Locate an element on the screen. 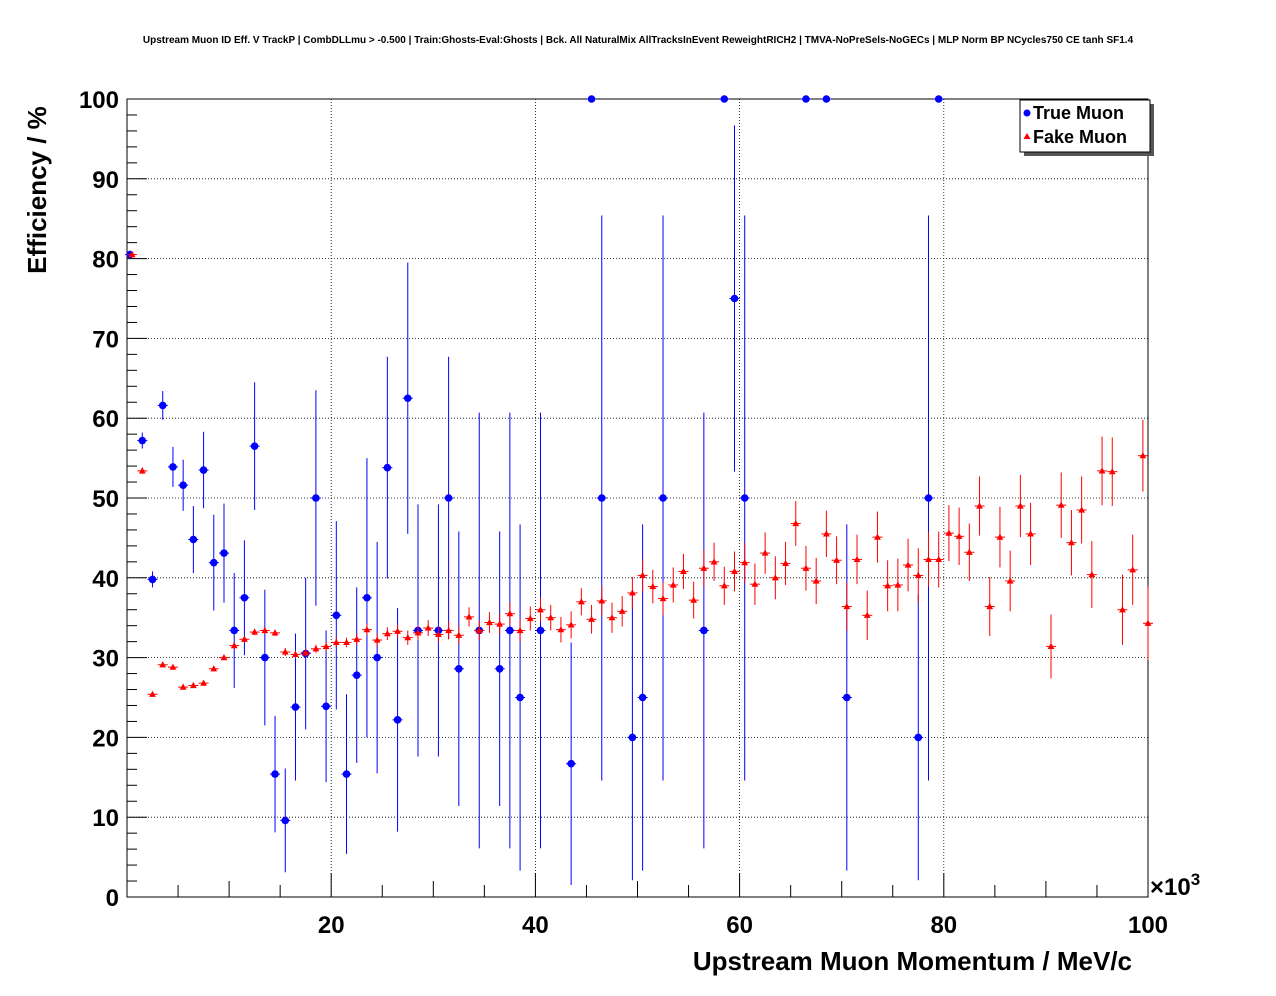  x-exponent-label: ×10³ is located at coordinates (1175, 885).